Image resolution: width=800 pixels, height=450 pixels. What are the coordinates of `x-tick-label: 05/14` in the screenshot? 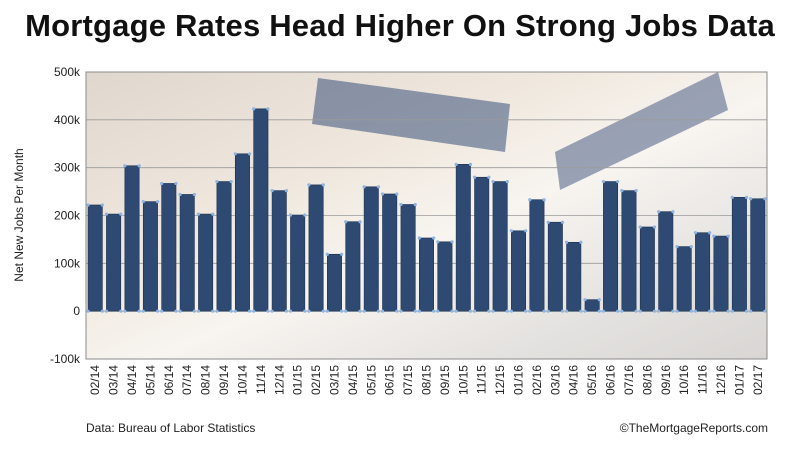 It's located at (150, 380).